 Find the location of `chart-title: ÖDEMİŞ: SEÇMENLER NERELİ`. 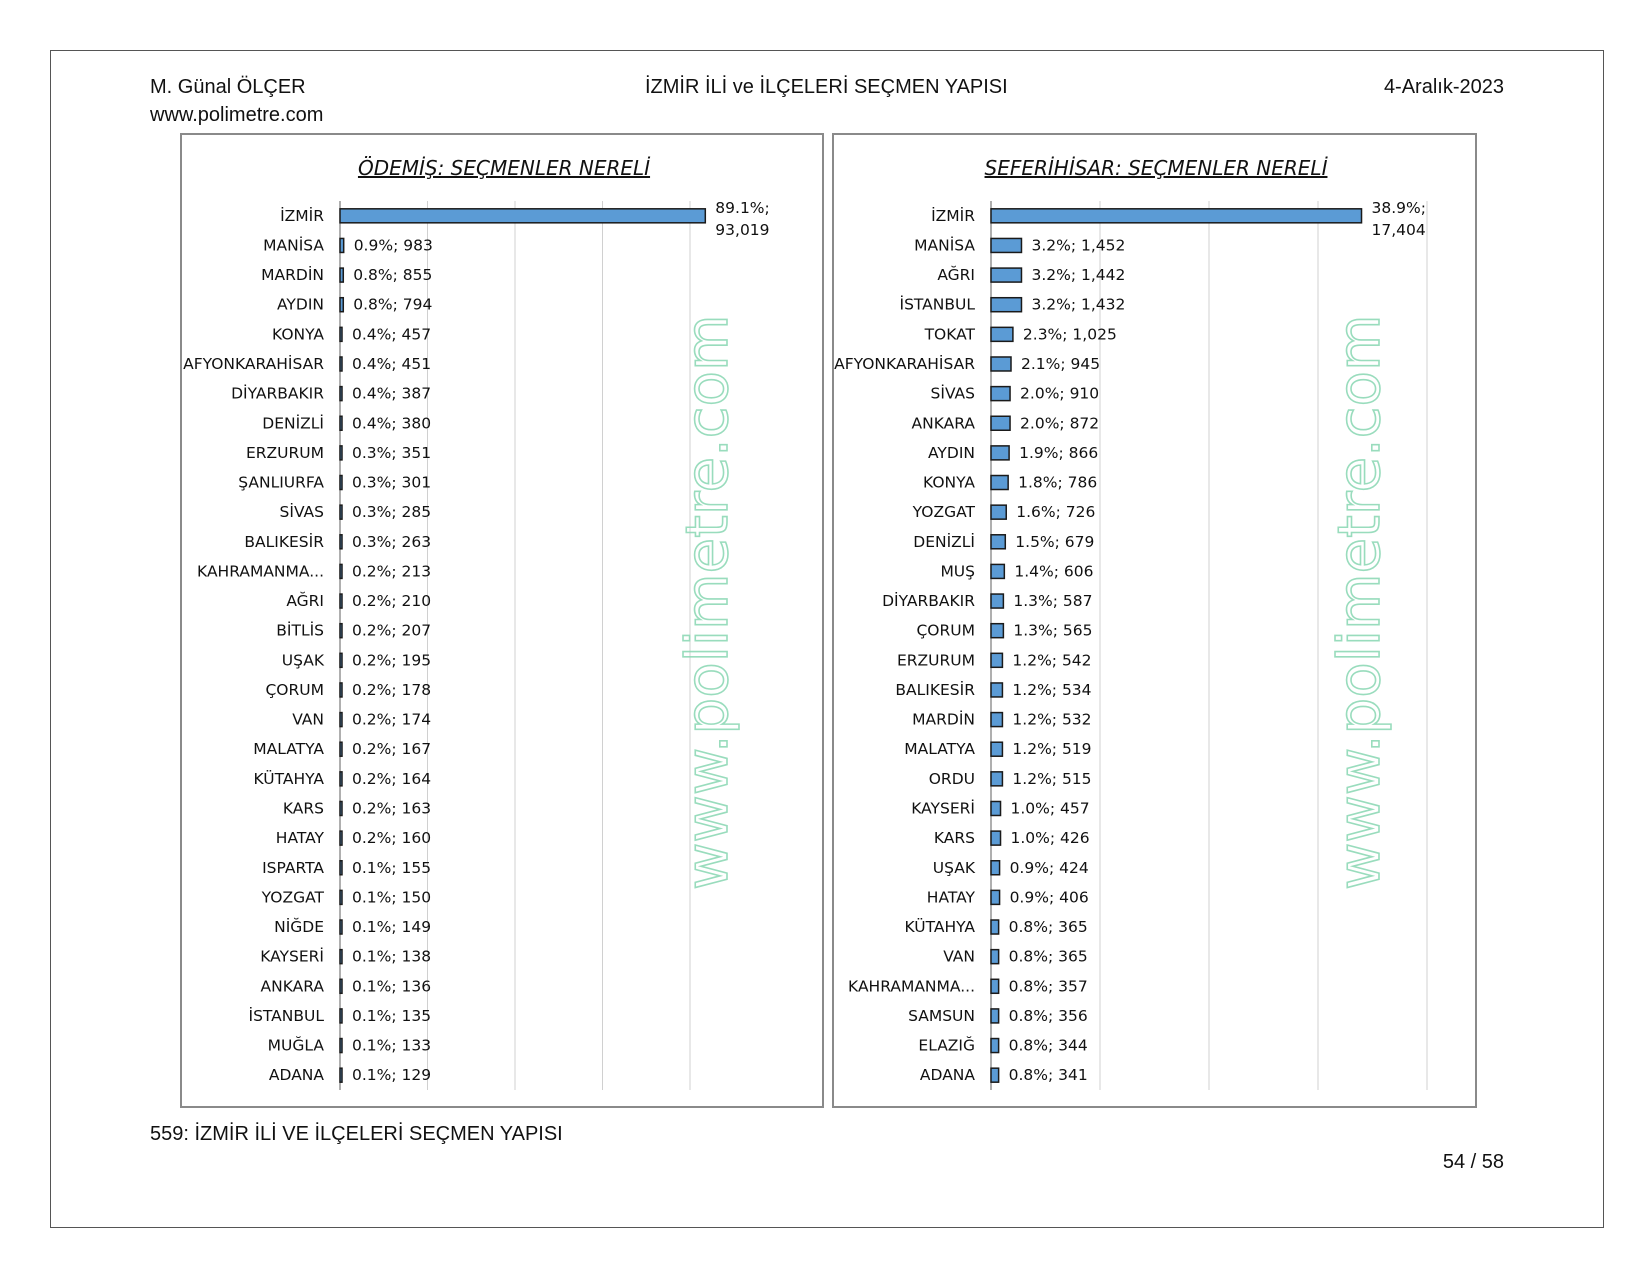

chart-title: ÖDEMİŞ: SEÇMENLER NERELİ is located at coordinates (504, 168).